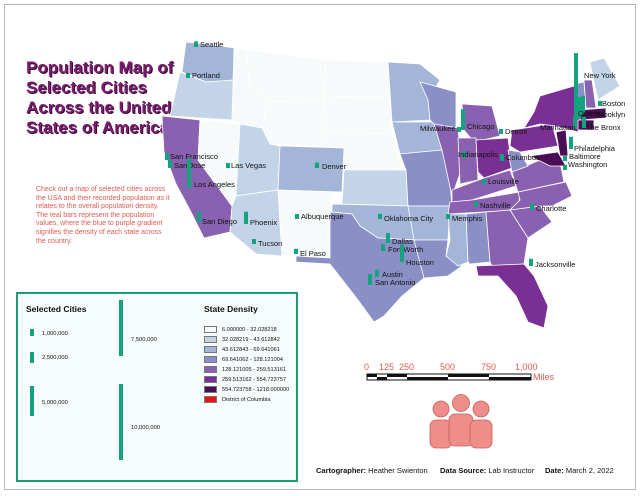  Describe the element at coordinates (246, 400) in the screenshot. I see `density-label-dc: District of Columbia` at that location.